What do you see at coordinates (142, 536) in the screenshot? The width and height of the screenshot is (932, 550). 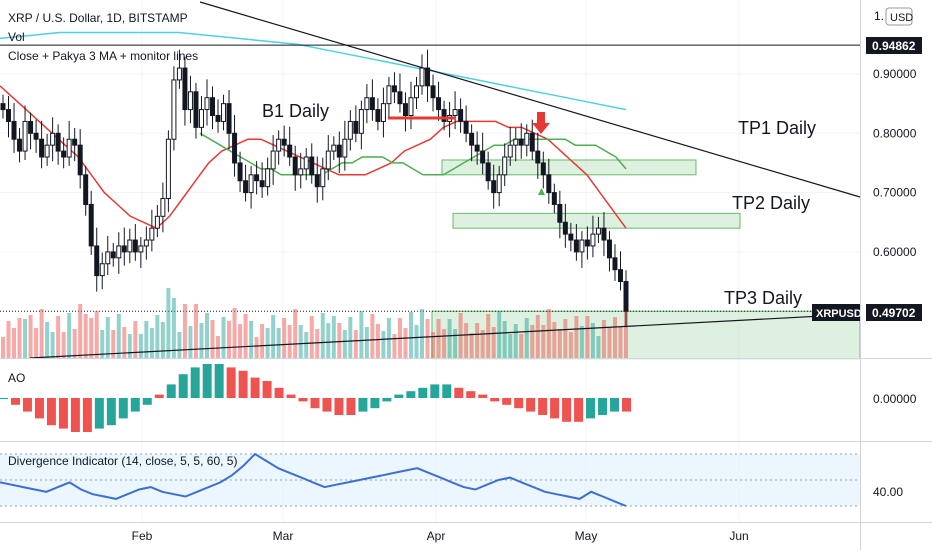 I see `time-tick: Feb` at bounding box center [142, 536].